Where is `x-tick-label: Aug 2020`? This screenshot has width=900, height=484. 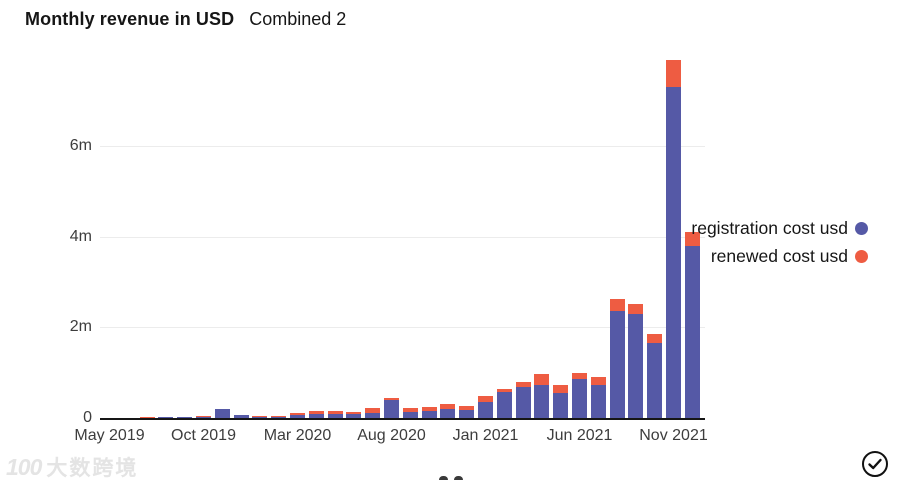 x-tick-label: Aug 2020 is located at coordinates (391, 435).